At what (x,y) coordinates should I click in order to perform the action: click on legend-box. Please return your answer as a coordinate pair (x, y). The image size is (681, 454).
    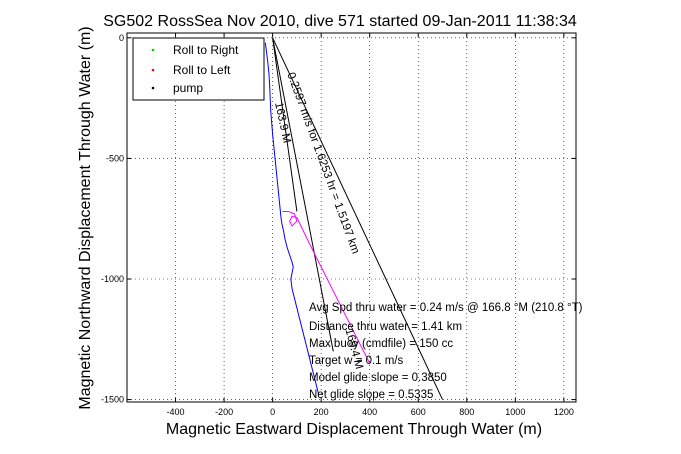
    Looking at the image, I should click on (198, 69).